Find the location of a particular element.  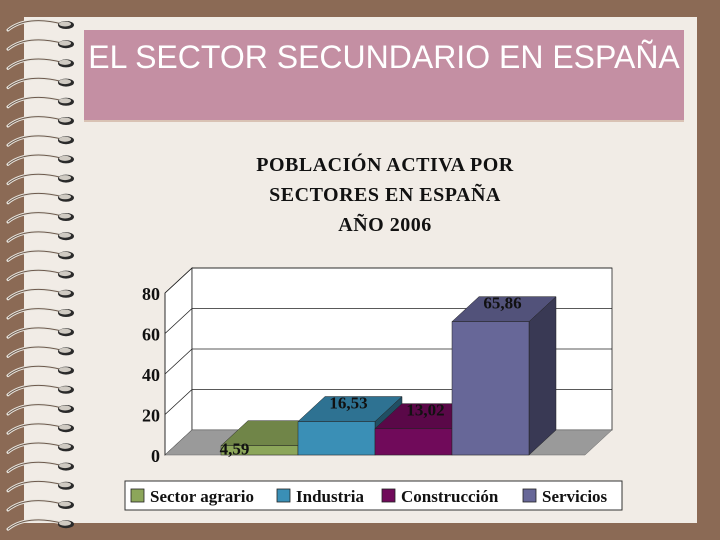

chart-title-line-1: POBLACIÓN ACTIVA POR is located at coordinates (385, 165).